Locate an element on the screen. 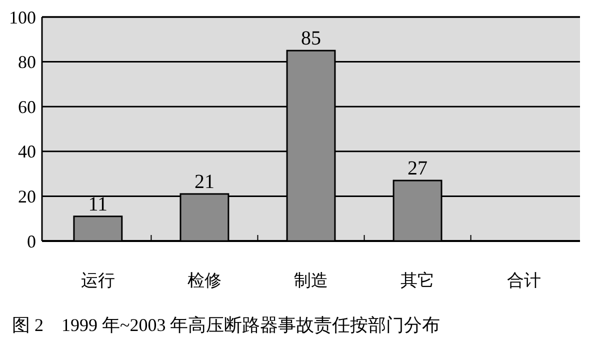 Image resolution: width=600 pixels, height=345 pixels. y-tick-label: 40 is located at coordinates (27, 152).